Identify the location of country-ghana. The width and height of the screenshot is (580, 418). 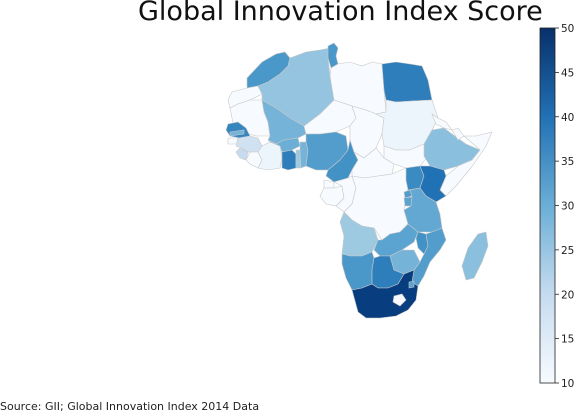
(289, 160).